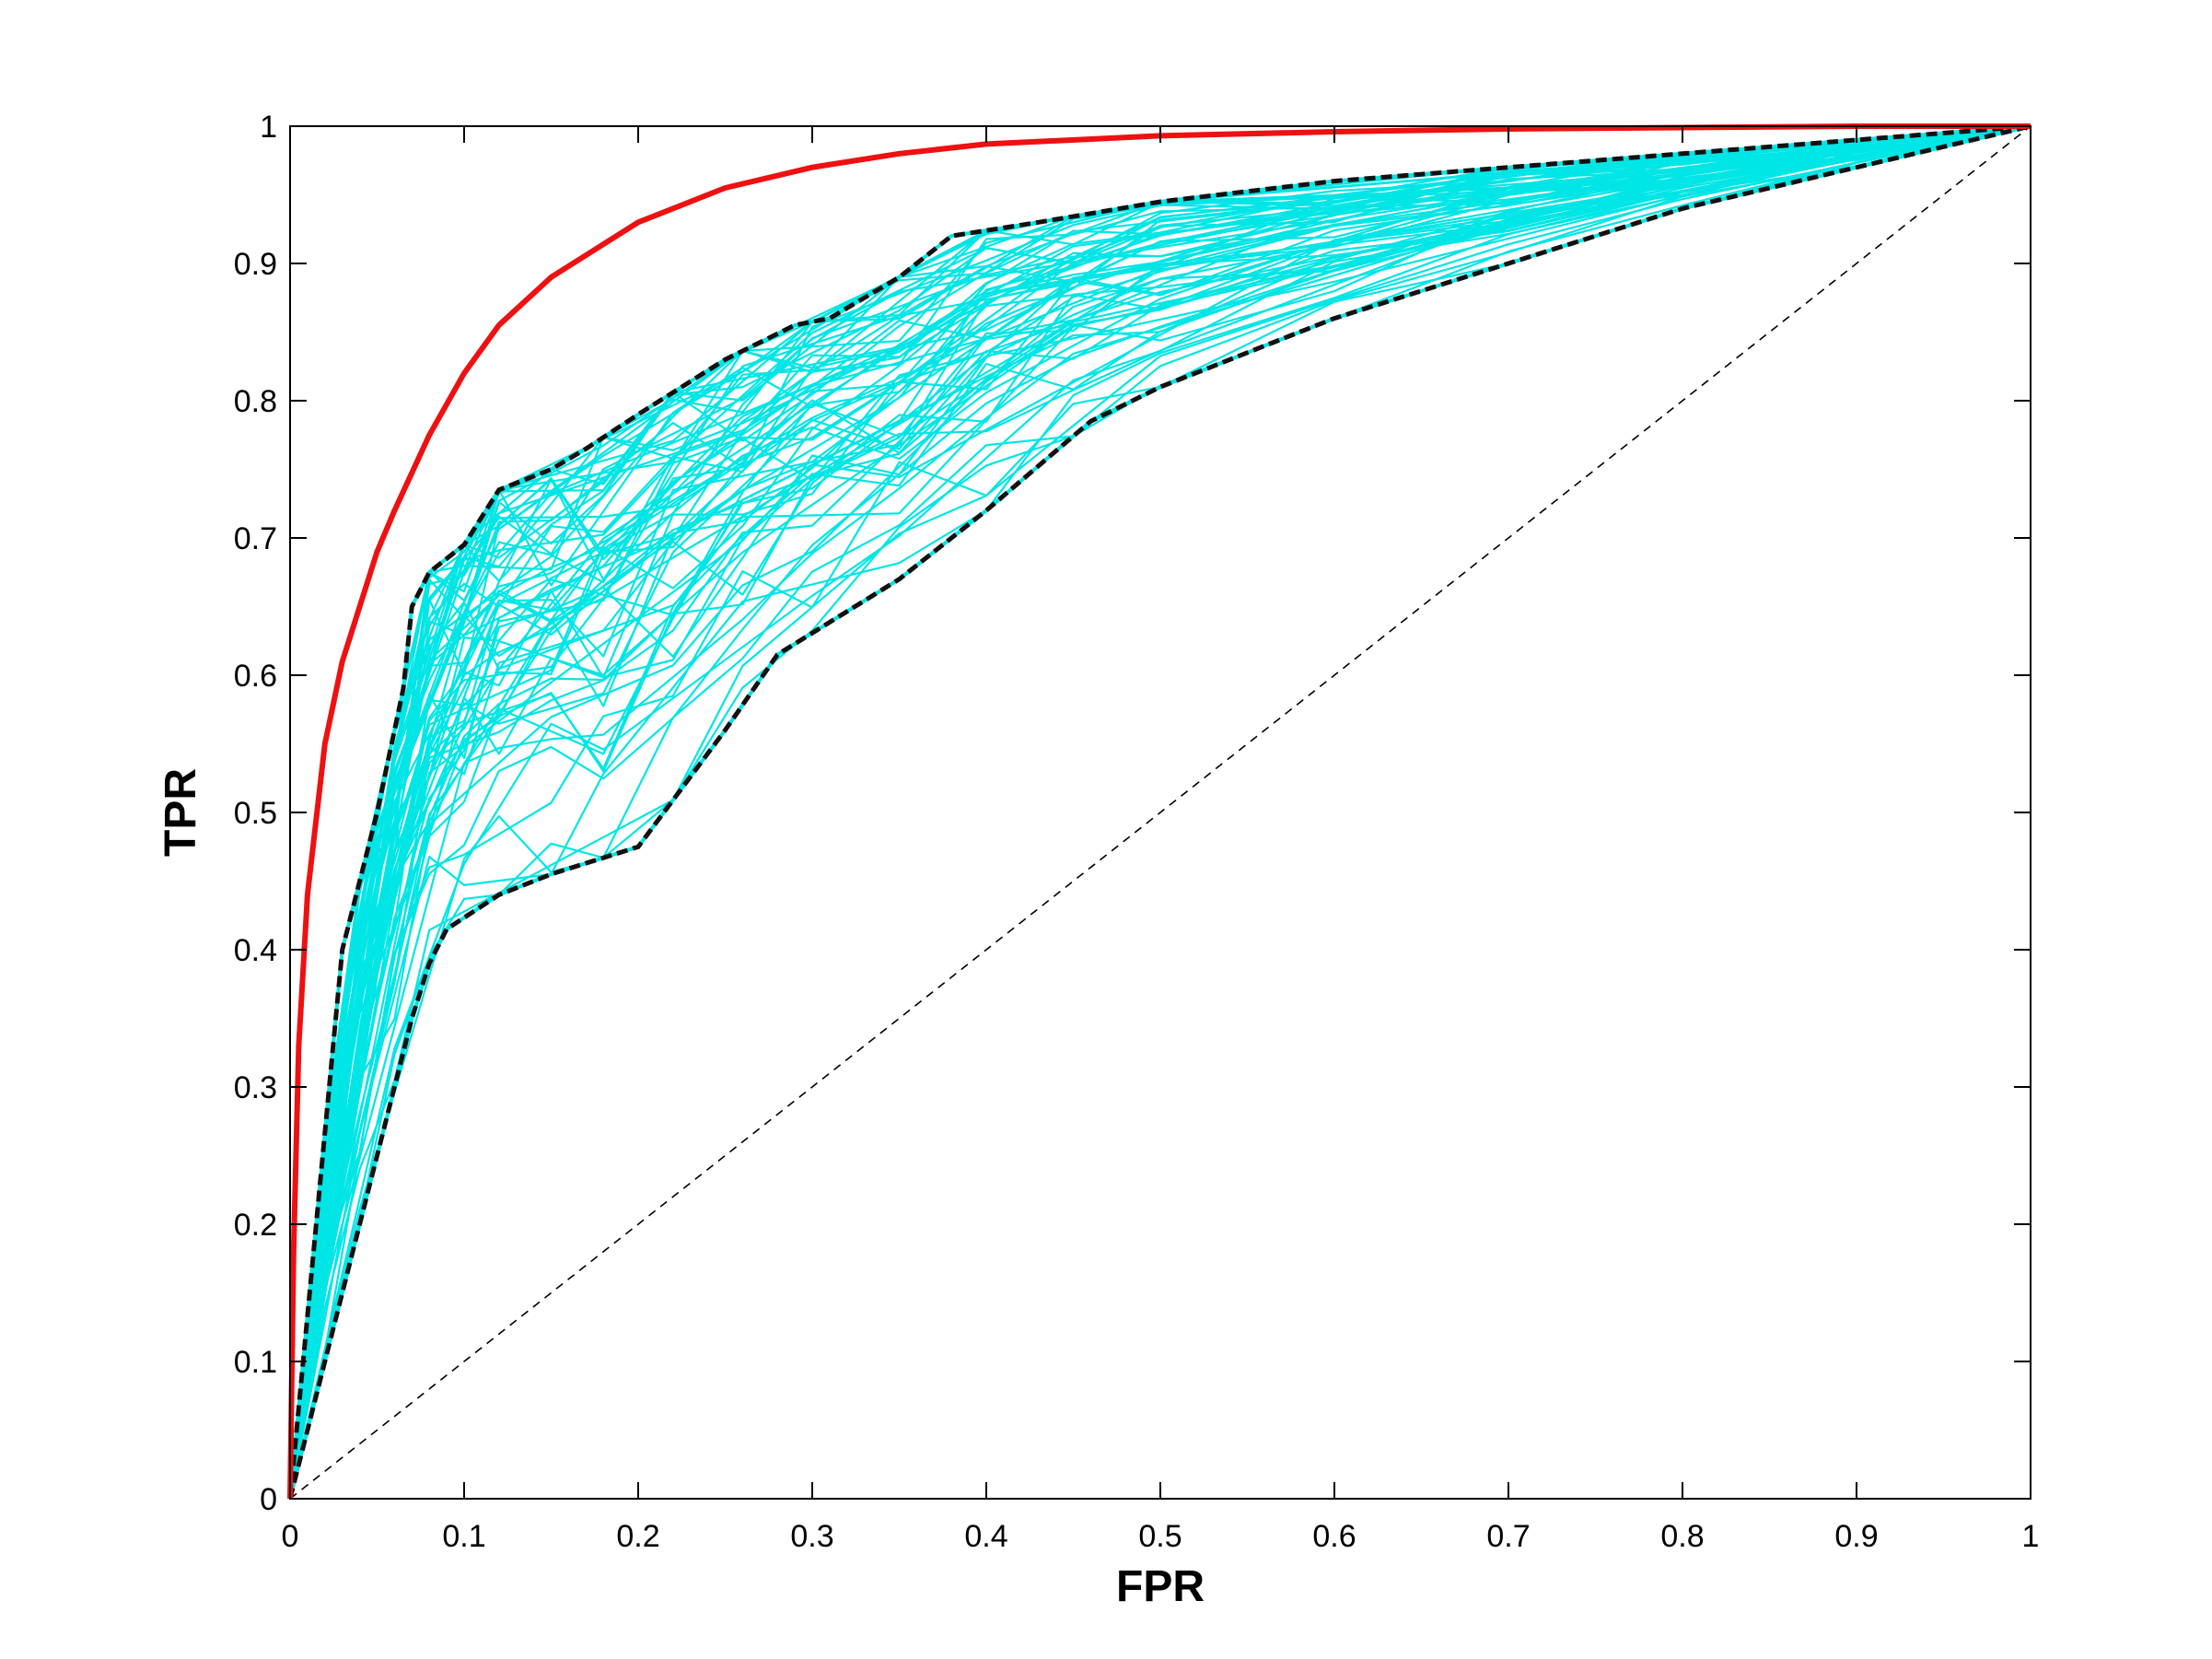 This screenshot has height=1659, width=2212. I want to click on x-tick-label: 0.6, so click(1334, 1536).